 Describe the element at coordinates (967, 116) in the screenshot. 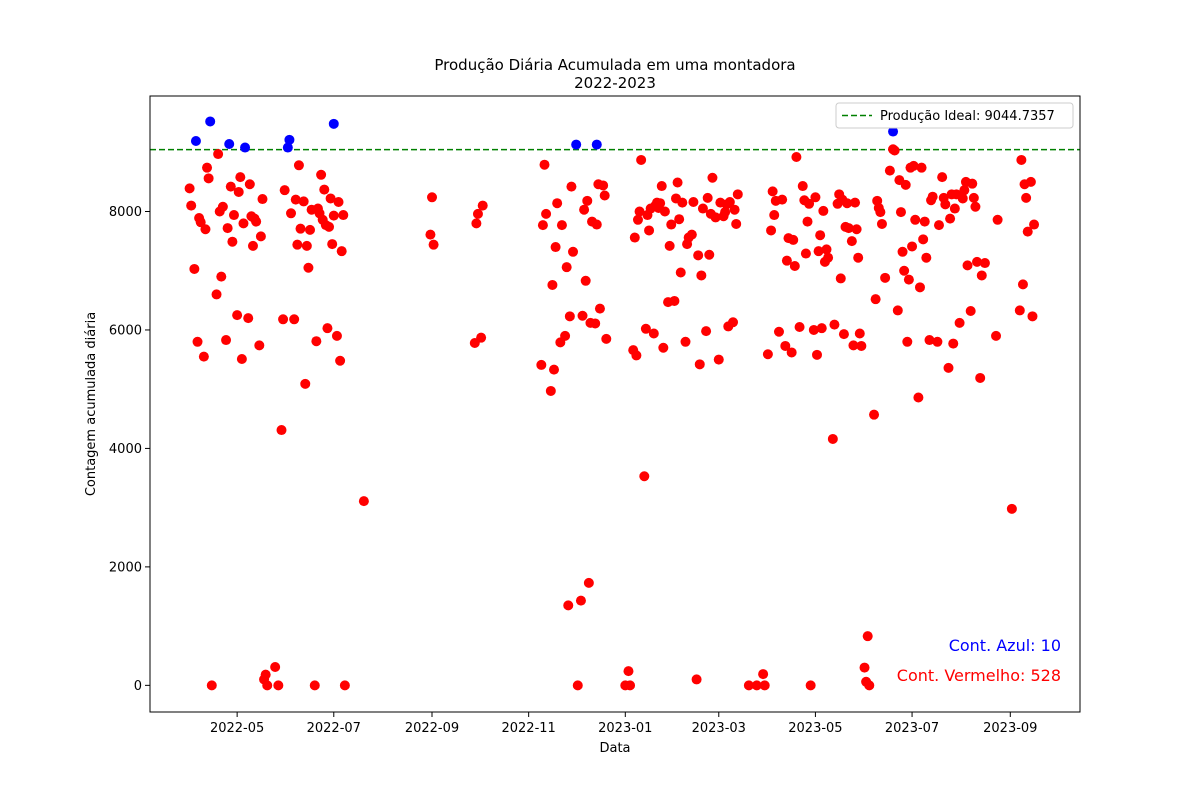

I see `legend-label: Produção Ideal: 9044.7357` at that location.